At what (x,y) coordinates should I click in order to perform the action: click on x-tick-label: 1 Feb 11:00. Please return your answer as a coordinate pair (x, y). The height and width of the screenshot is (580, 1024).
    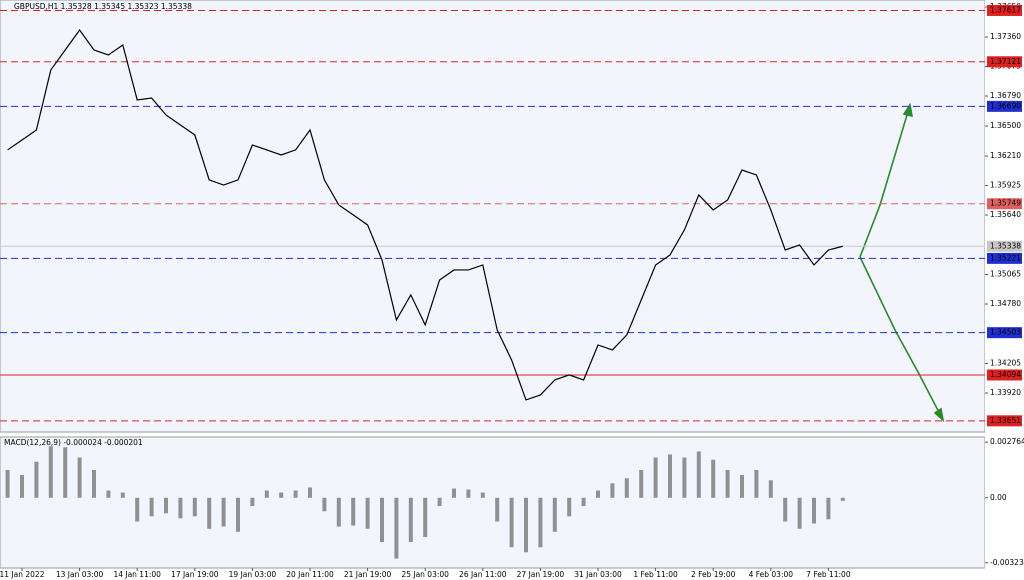
    Looking at the image, I should click on (655, 574).